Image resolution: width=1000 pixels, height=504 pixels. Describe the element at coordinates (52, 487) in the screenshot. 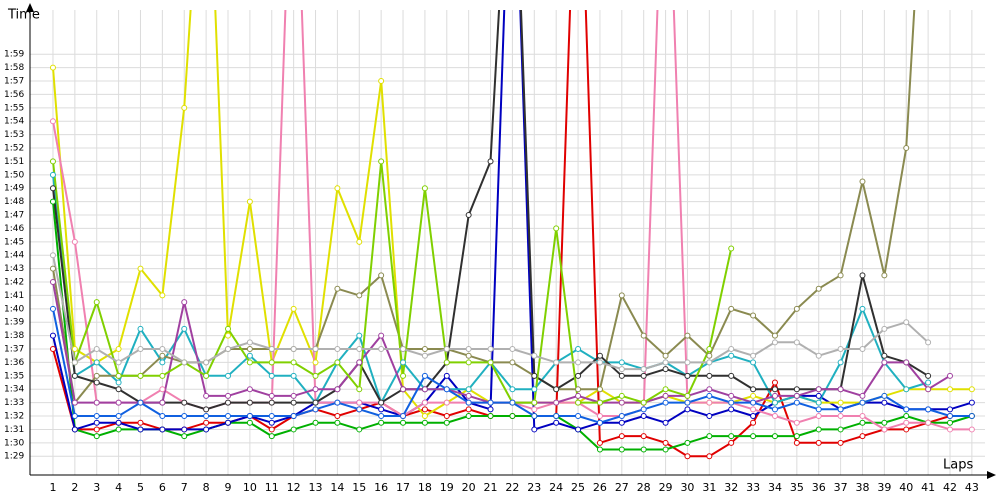

I see `x-tick-label: 1` at that location.